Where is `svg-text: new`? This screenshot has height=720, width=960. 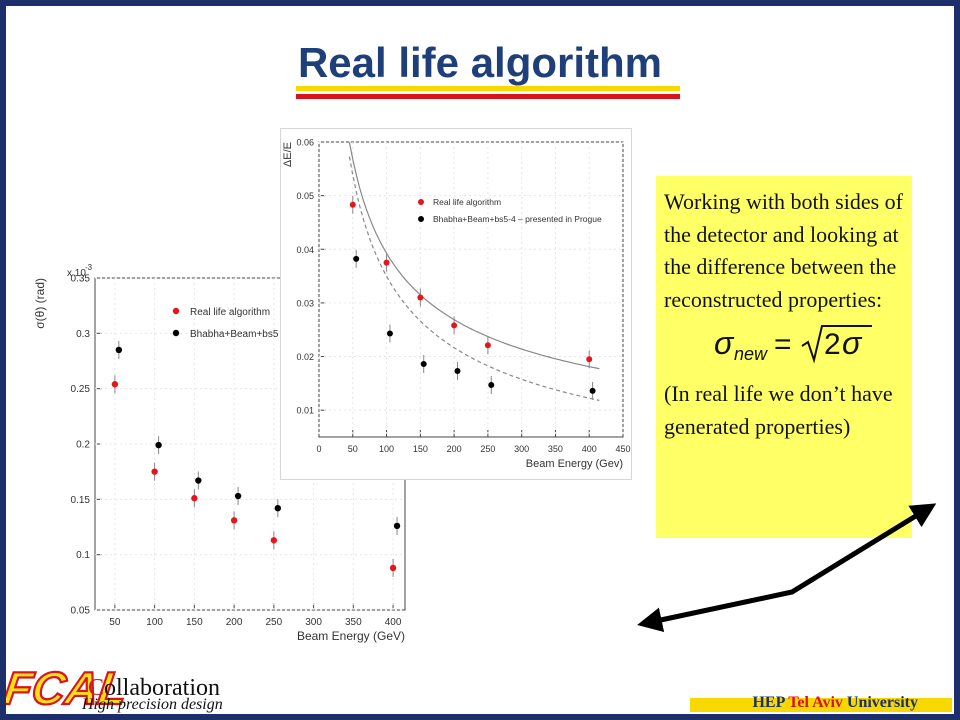
svg-text: new is located at coordinates (751, 354).